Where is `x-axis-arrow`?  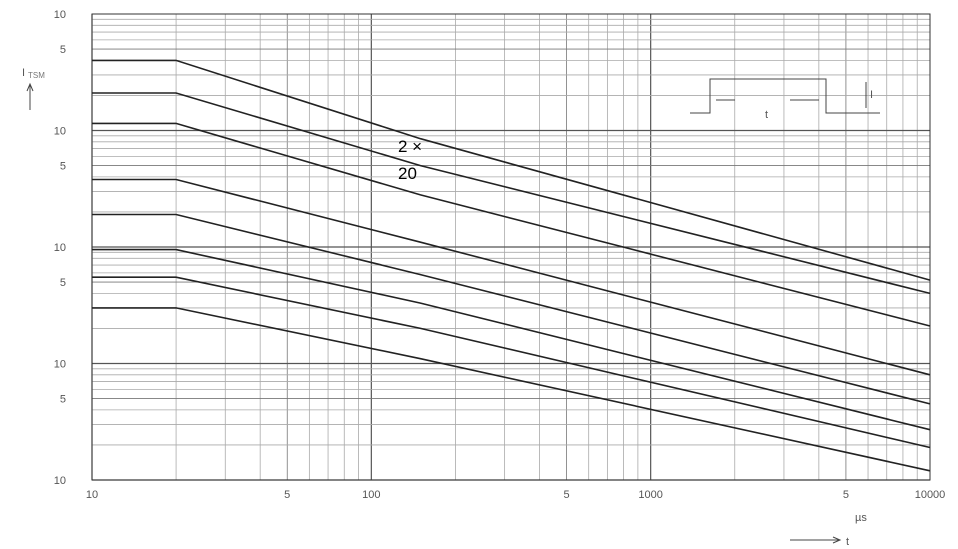
x-axis-arrow is located at coordinates (816, 540).